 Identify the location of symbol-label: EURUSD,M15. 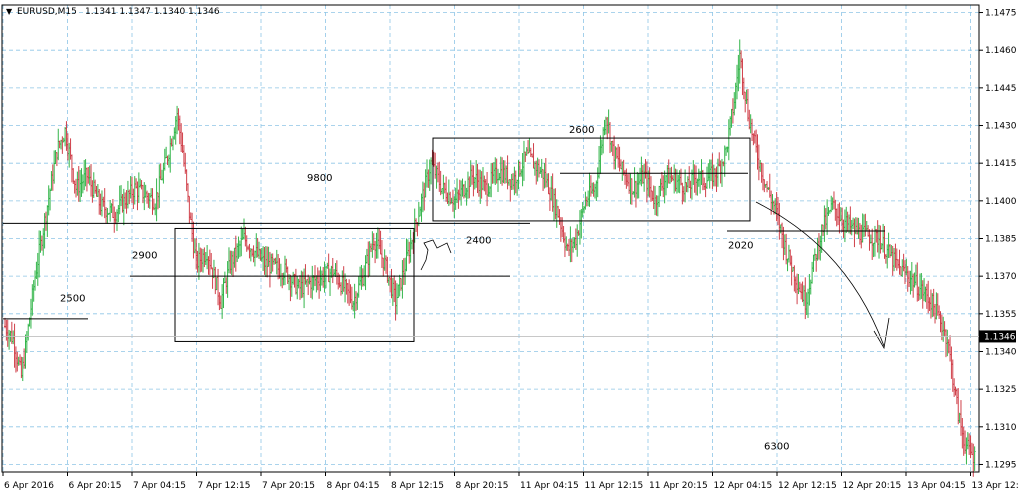
(47, 12).